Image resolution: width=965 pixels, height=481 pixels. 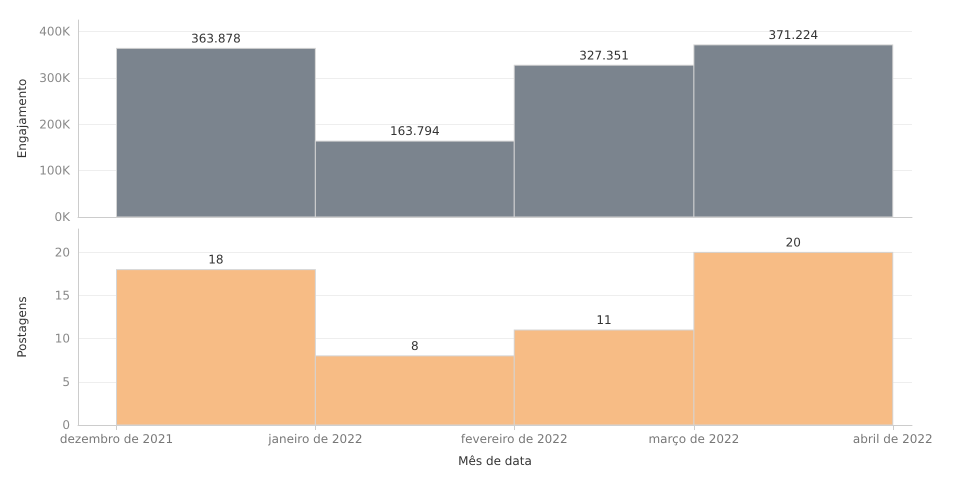 What do you see at coordinates (793, 242) in the screenshot?
I see `data-label: 20` at bounding box center [793, 242].